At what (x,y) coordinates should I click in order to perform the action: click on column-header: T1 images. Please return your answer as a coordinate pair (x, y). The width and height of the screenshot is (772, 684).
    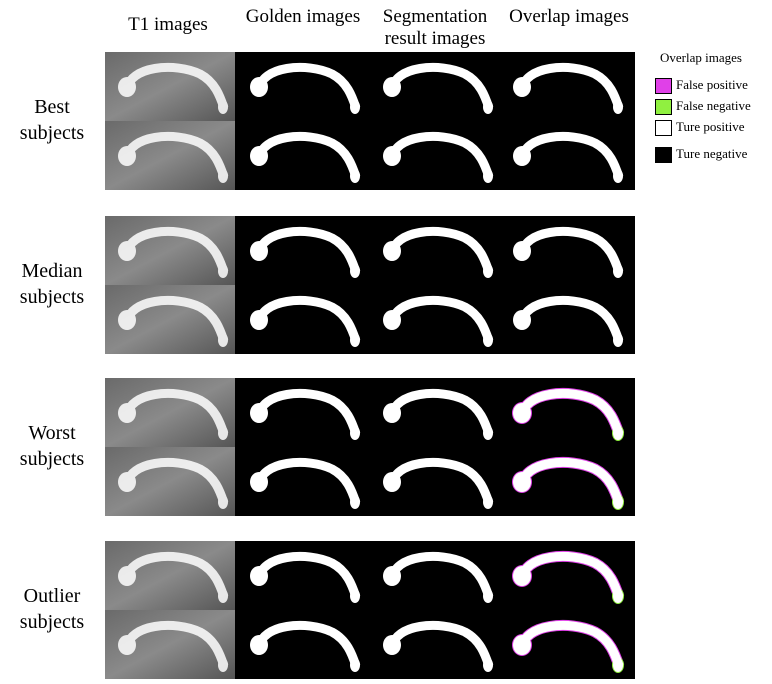
    Looking at the image, I should click on (168, 24).